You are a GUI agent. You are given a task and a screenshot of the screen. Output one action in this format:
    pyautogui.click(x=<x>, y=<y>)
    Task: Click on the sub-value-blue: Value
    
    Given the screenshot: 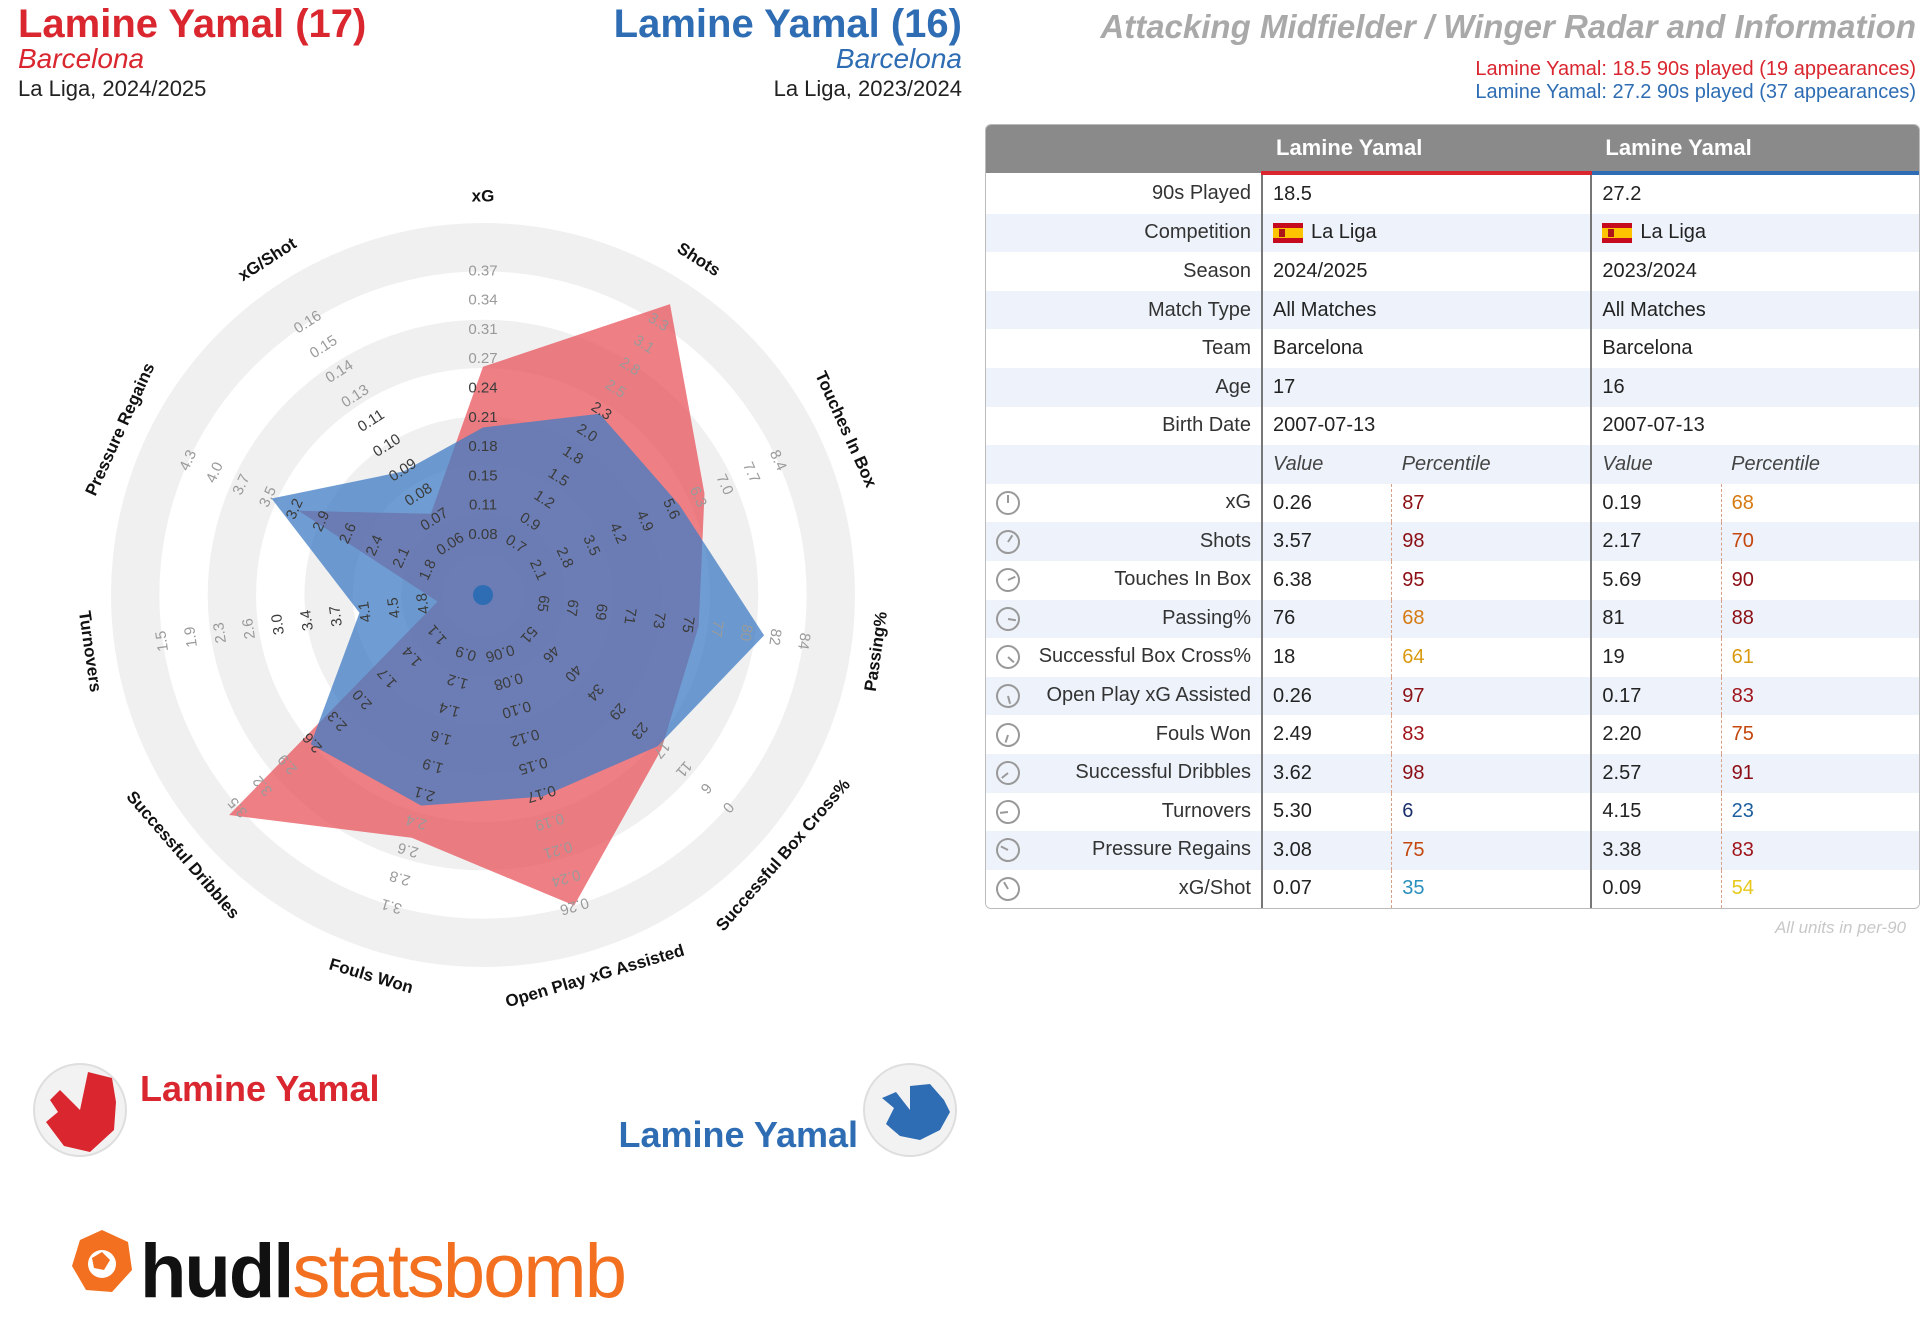 What is the action you would take?
    pyautogui.click(x=1656, y=464)
    